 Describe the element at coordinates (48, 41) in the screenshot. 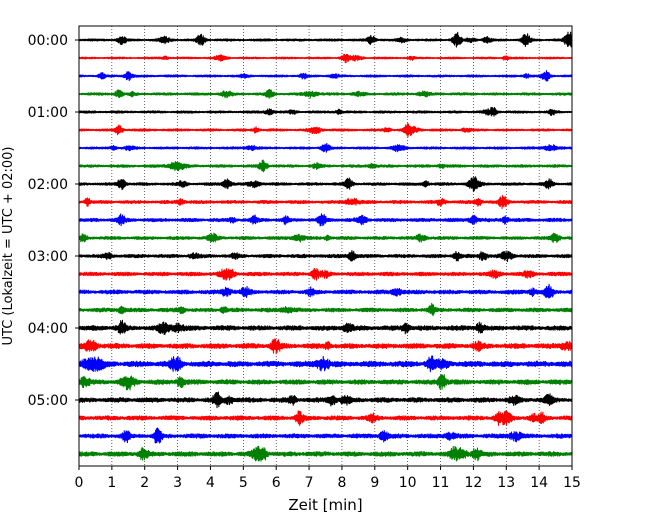

I see `y-tick-label: 00:00` at that location.